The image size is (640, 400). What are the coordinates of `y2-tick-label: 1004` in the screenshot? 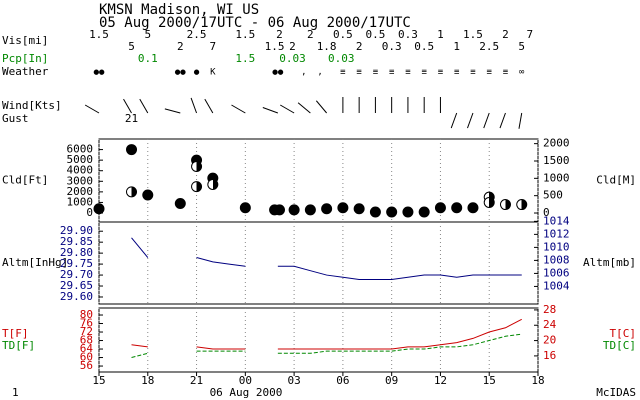 It's located at (556, 285).